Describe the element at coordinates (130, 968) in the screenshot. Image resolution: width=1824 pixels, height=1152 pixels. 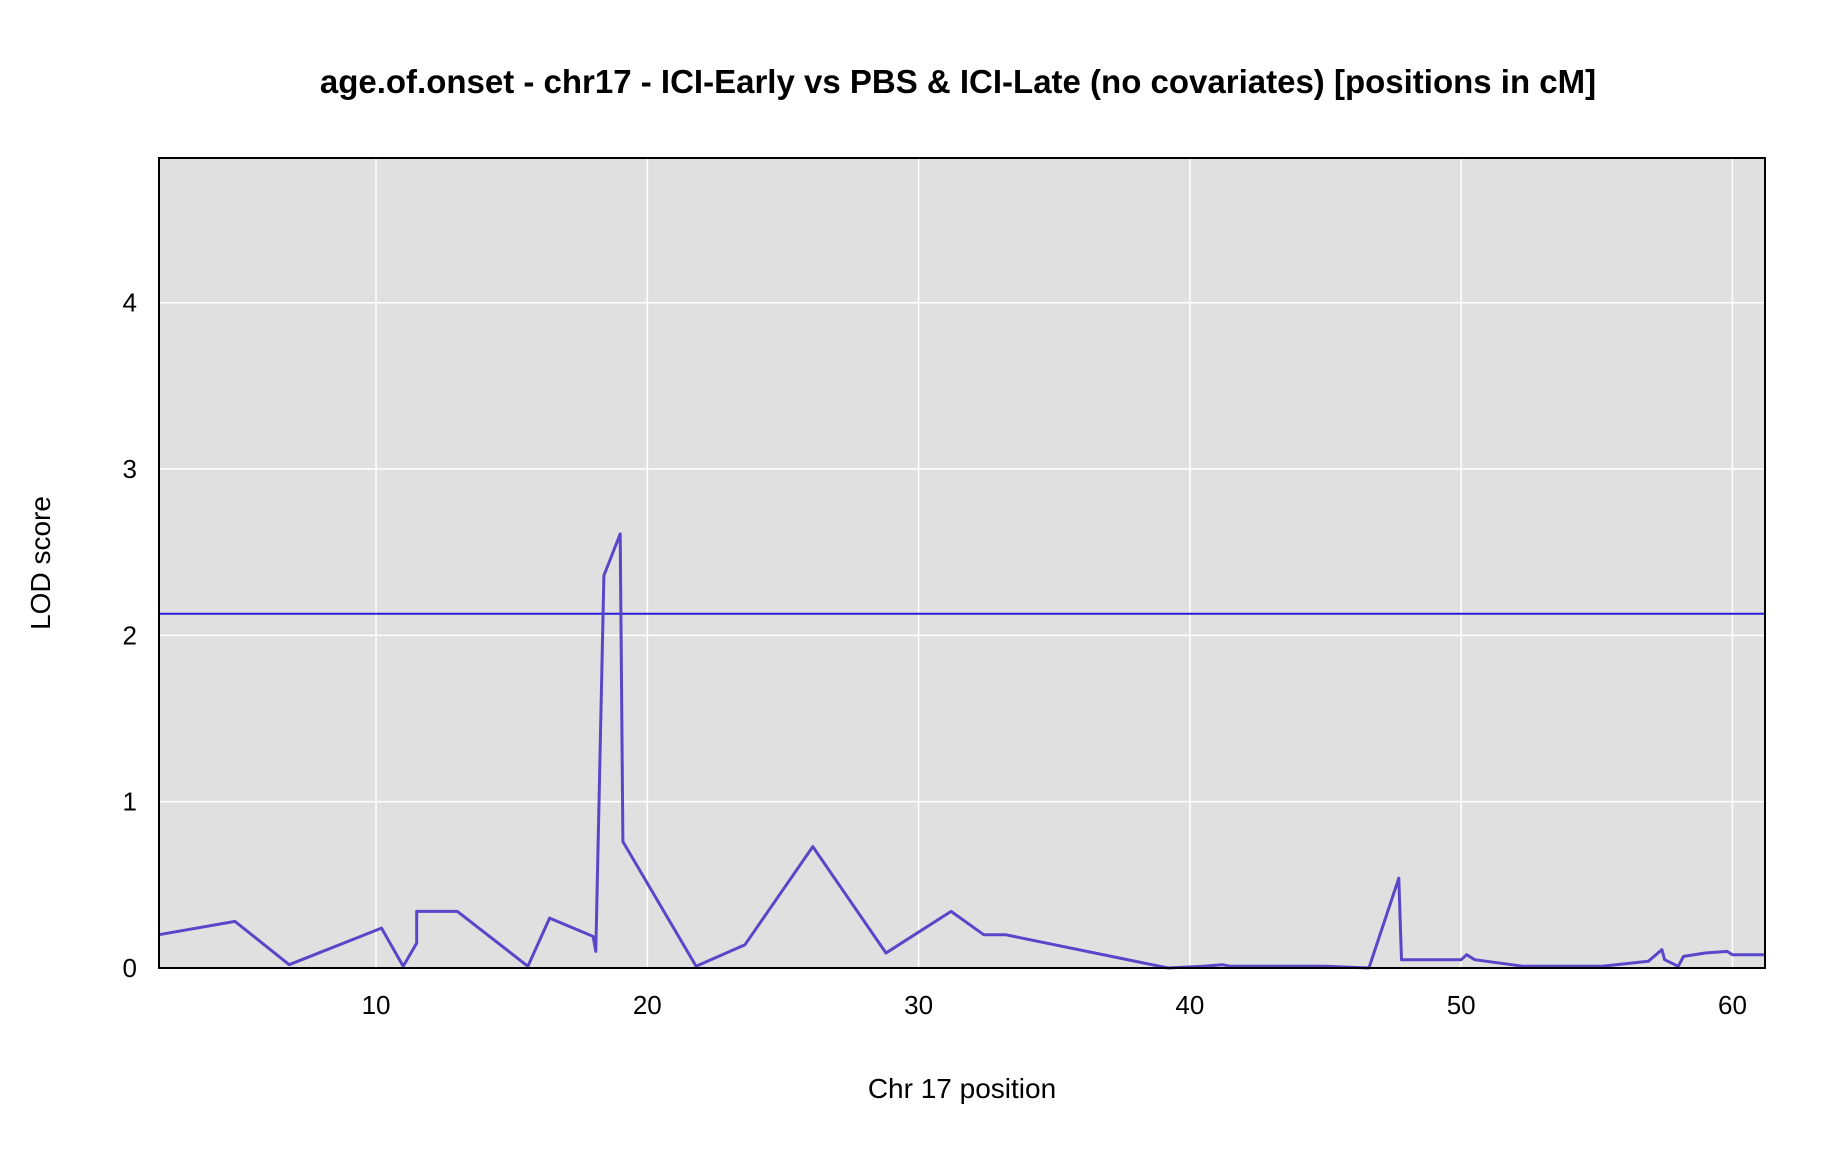
I see `y-tick-label: 0` at that location.